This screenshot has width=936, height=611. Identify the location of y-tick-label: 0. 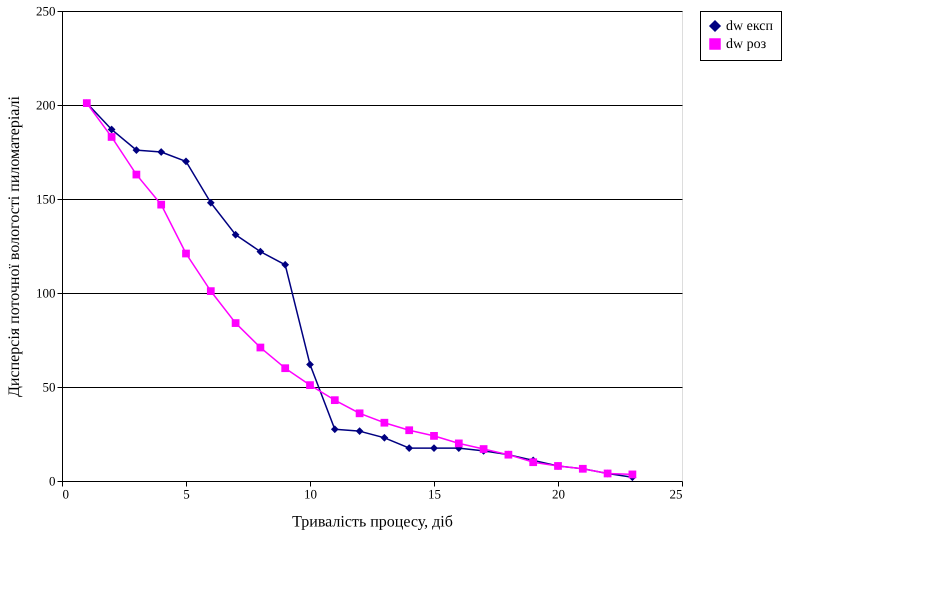
(52, 481).